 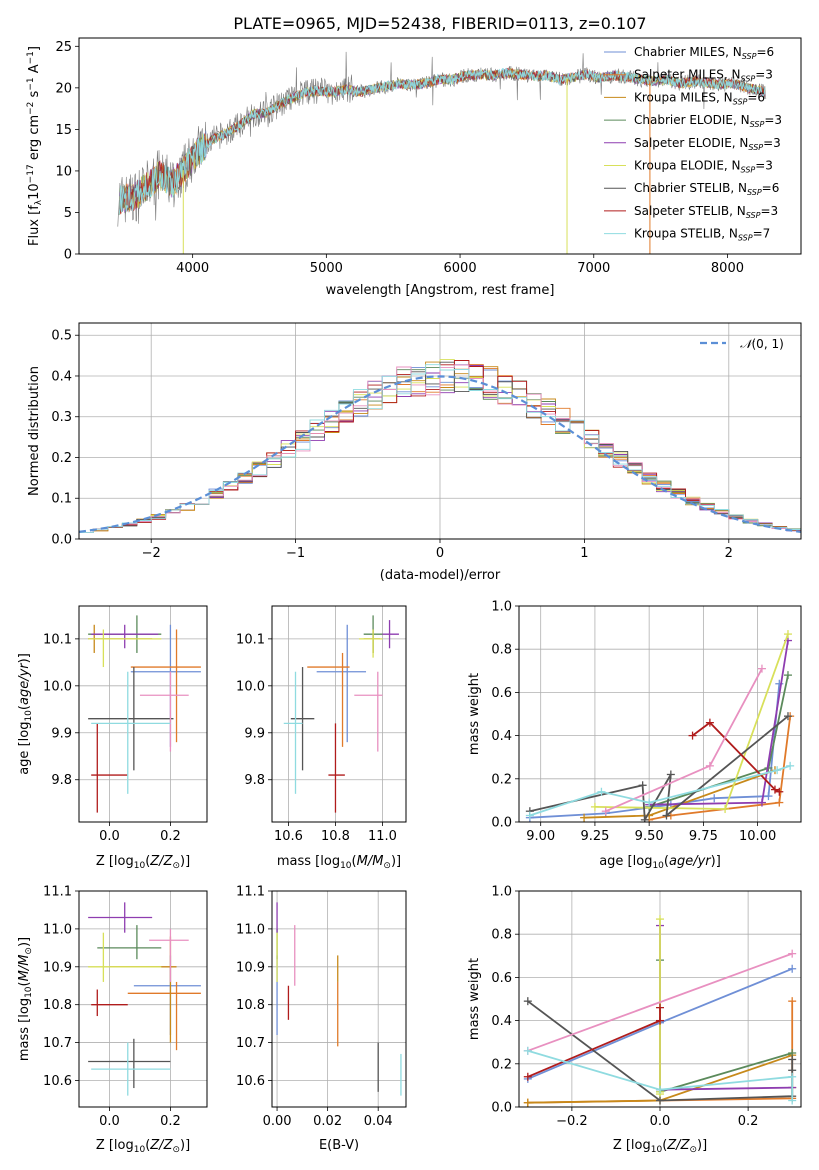 What do you see at coordinates (63, 171) in the screenshot?
I see `y-tick-label: 10` at bounding box center [63, 171].